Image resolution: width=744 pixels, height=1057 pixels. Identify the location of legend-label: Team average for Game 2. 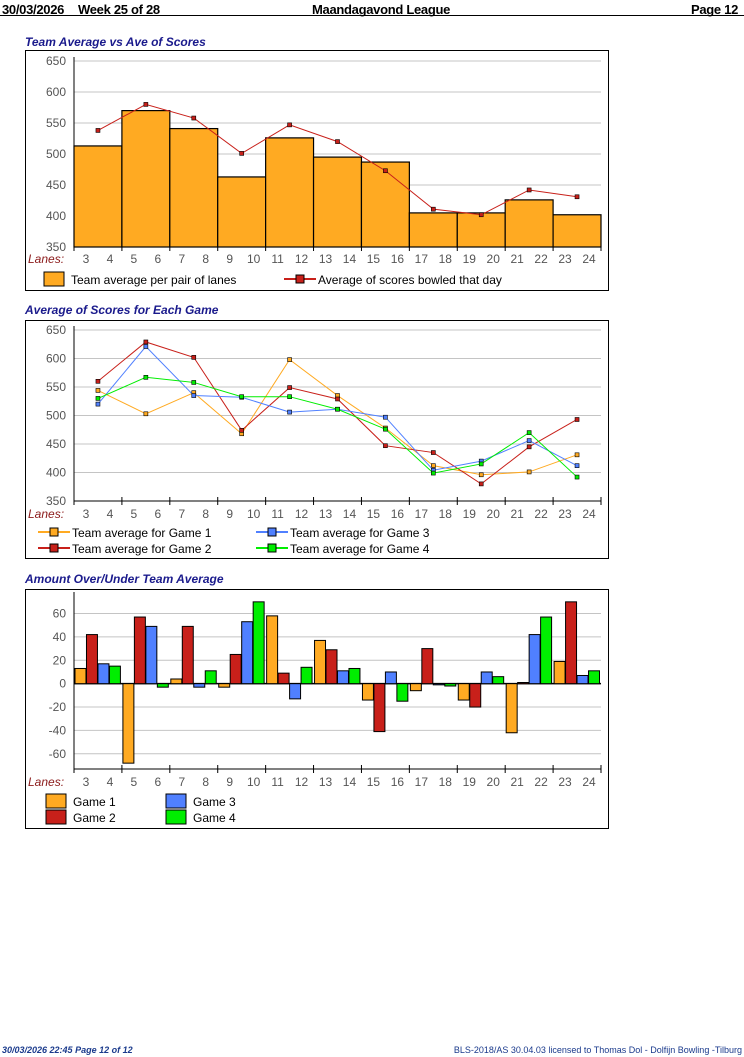
(142, 549).